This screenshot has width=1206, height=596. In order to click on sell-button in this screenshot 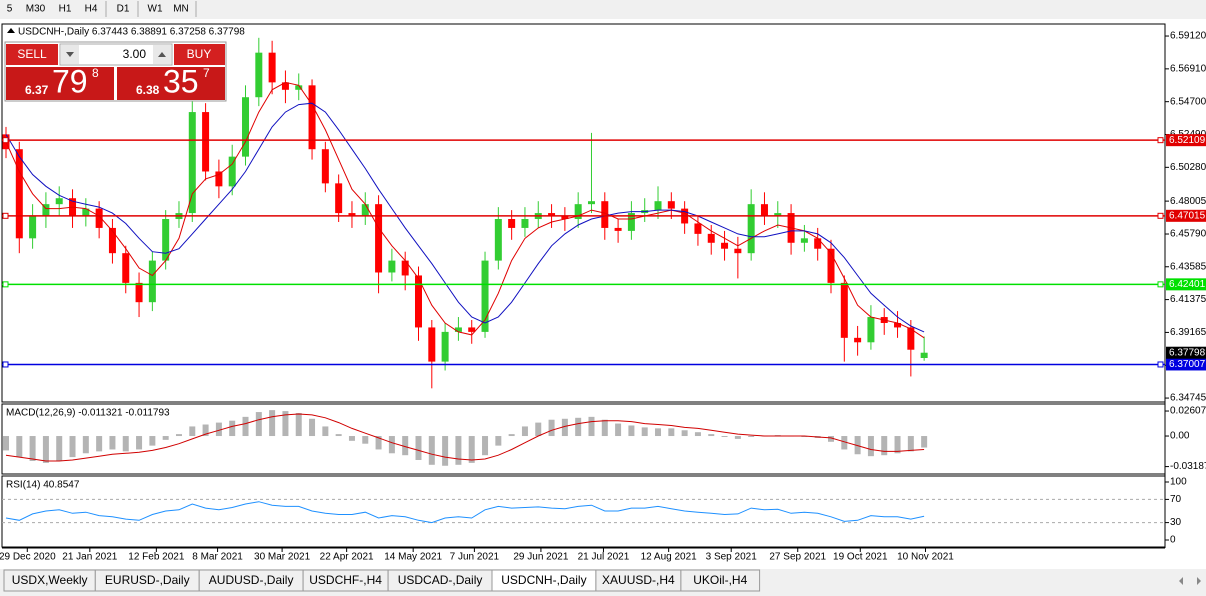, I will do `click(32, 54)`.